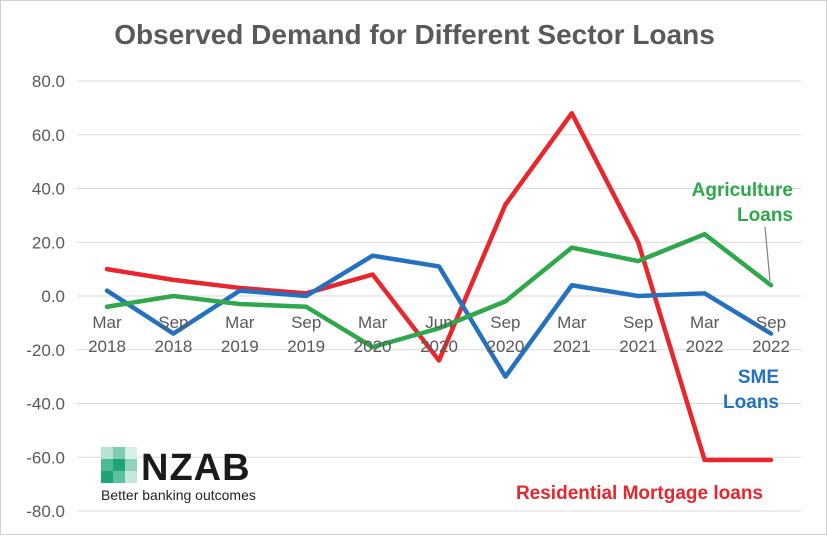  Describe the element at coordinates (438, 322) in the screenshot. I see `x-tick-label-period: Jun` at that location.